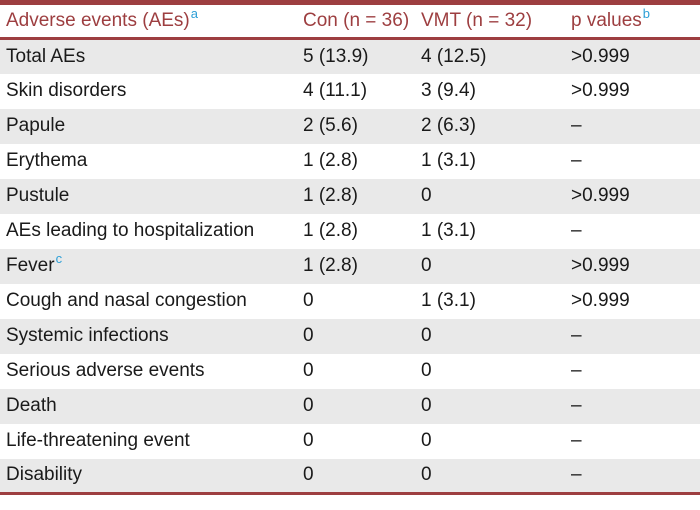  Describe the element at coordinates (356, 126) in the screenshot. I see `cell-con-value: 2 (5.6)` at that location.